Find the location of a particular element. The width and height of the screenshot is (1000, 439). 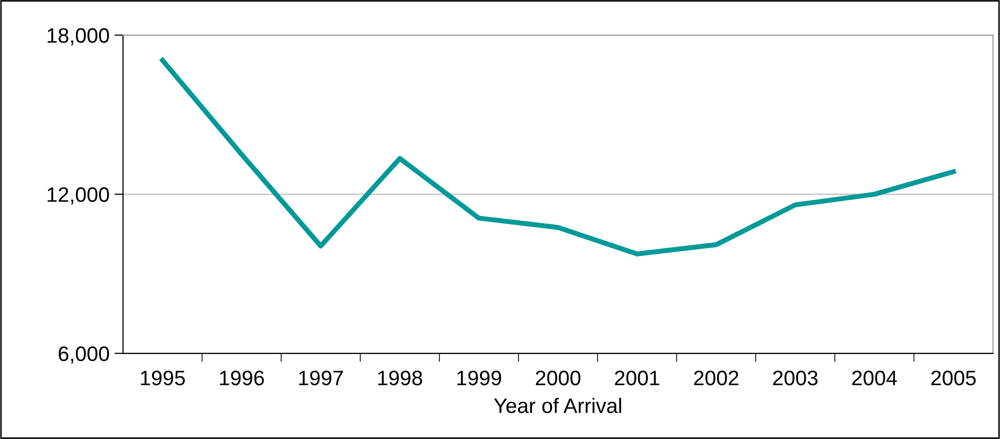

x-tick-label: 2004 is located at coordinates (874, 378).